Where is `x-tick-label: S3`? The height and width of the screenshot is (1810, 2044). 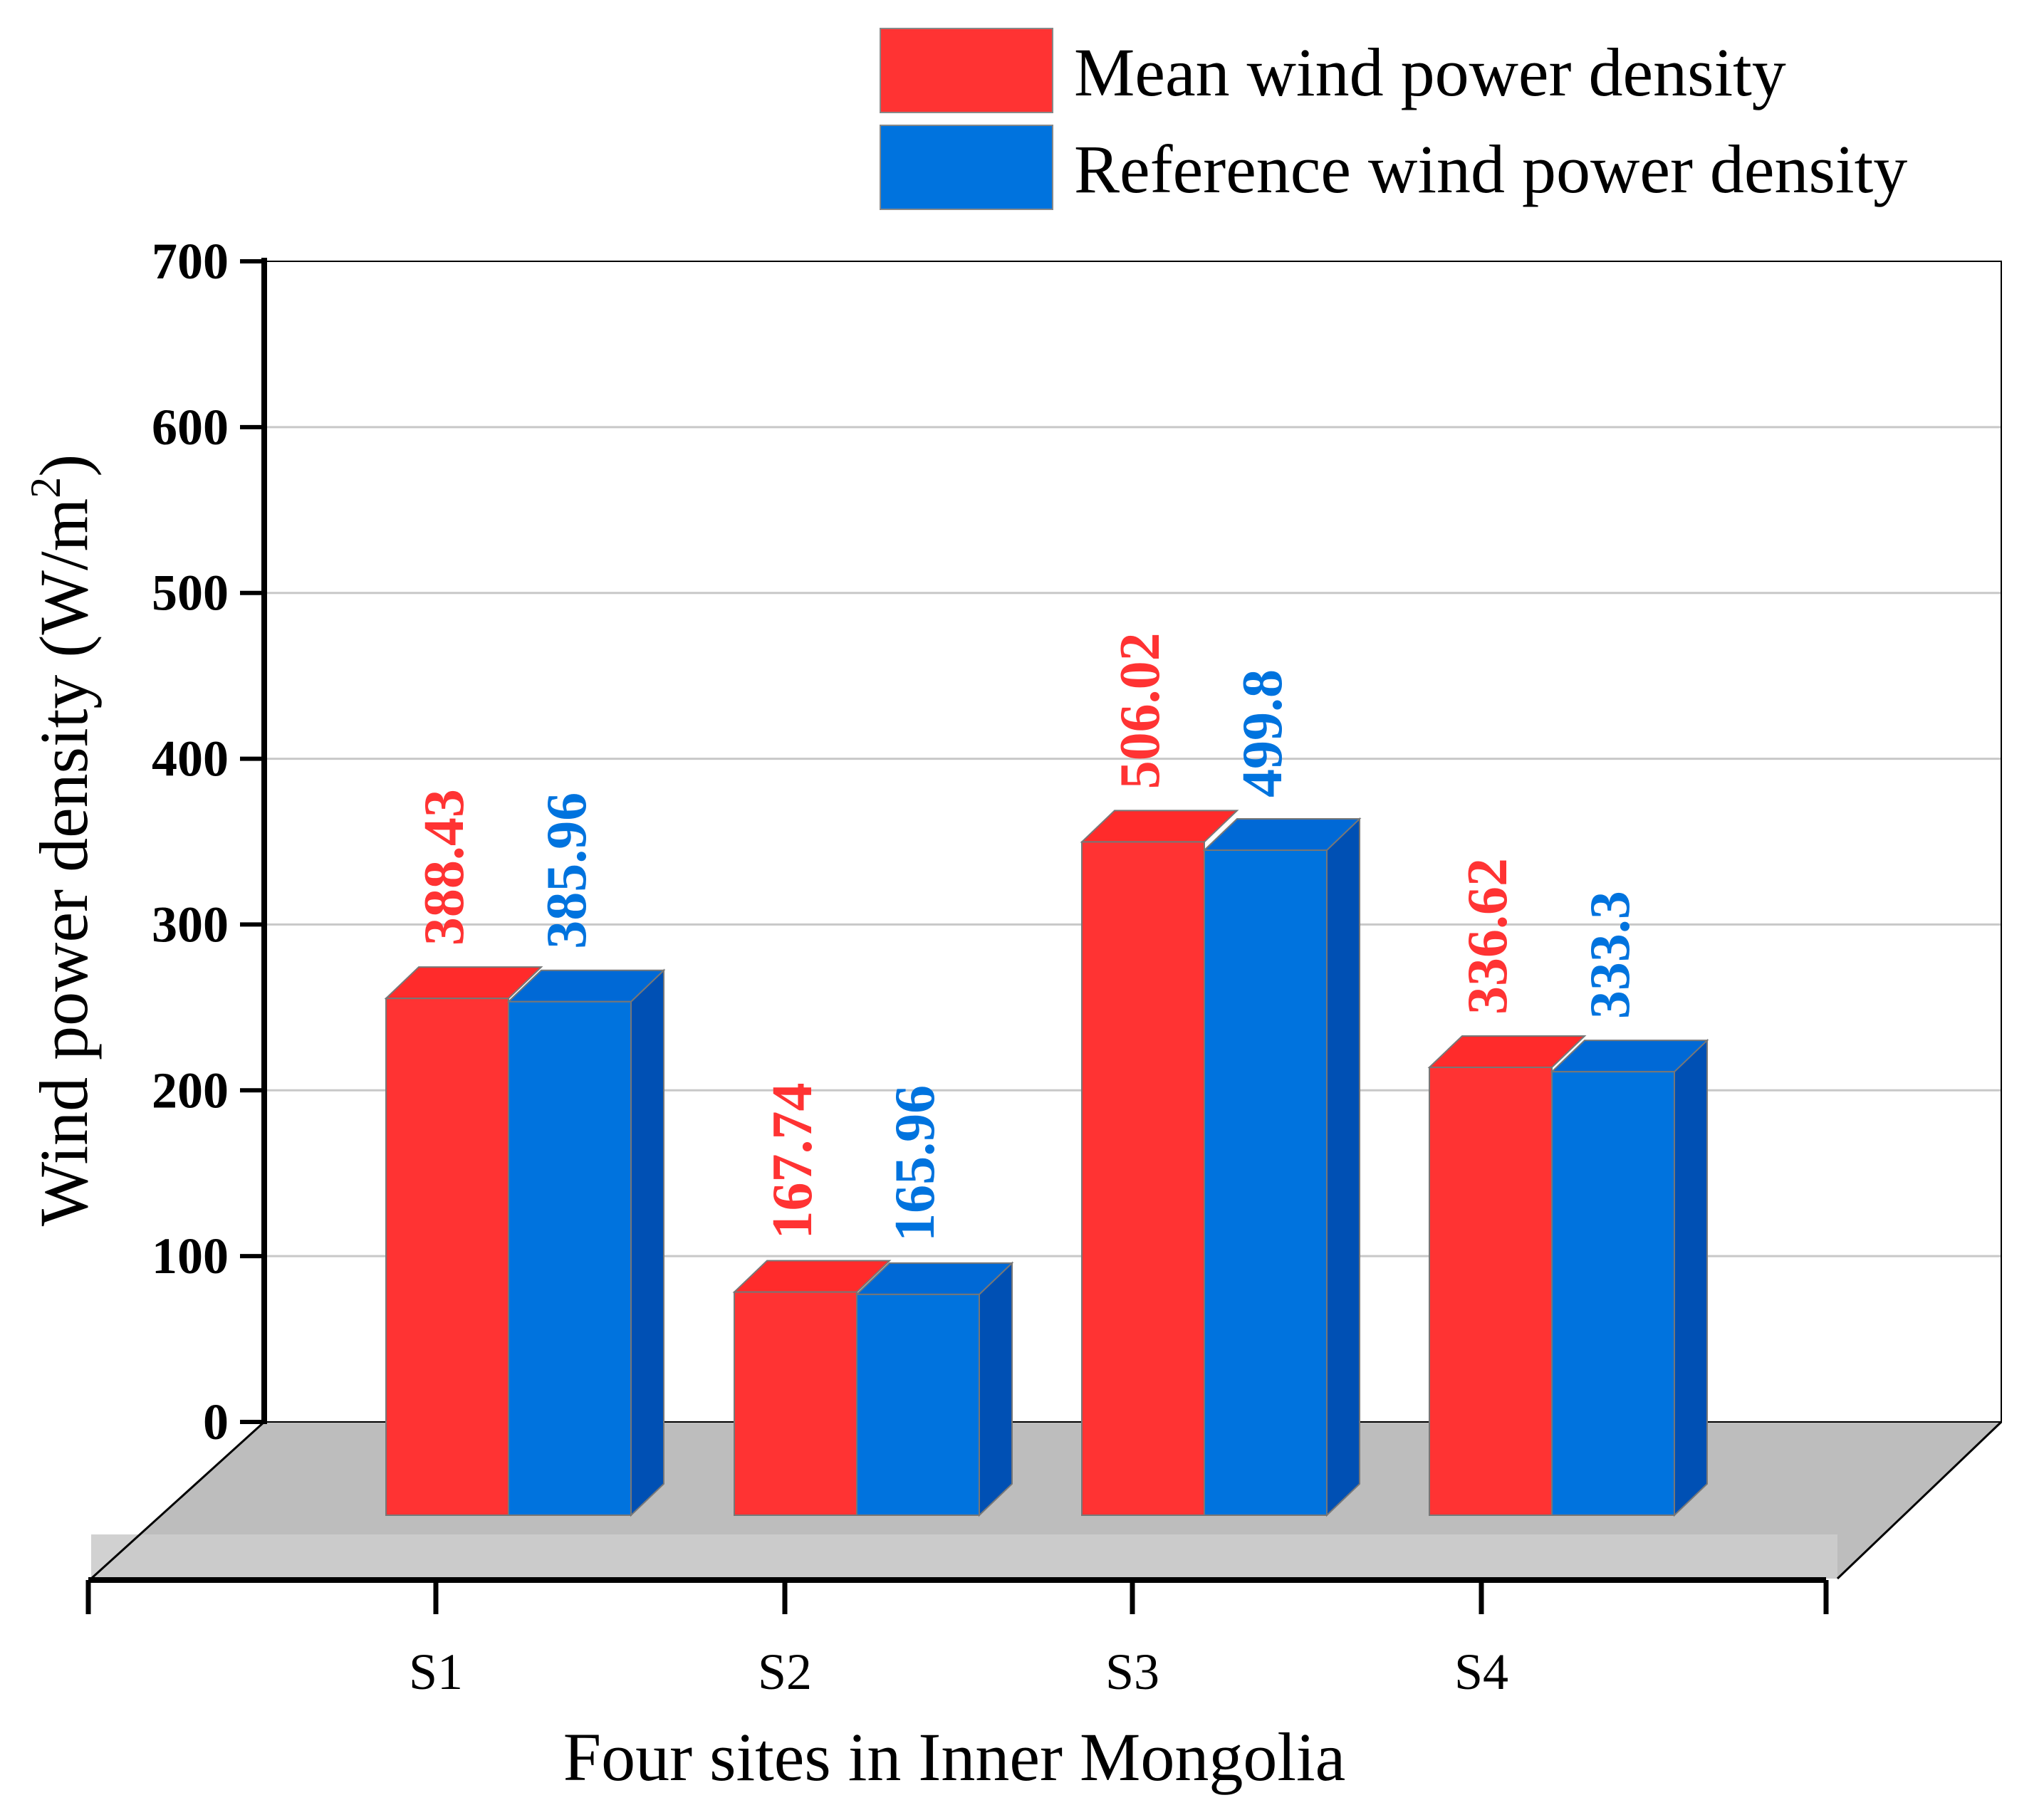
x-tick-label: S3 is located at coordinates (1132, 1671).